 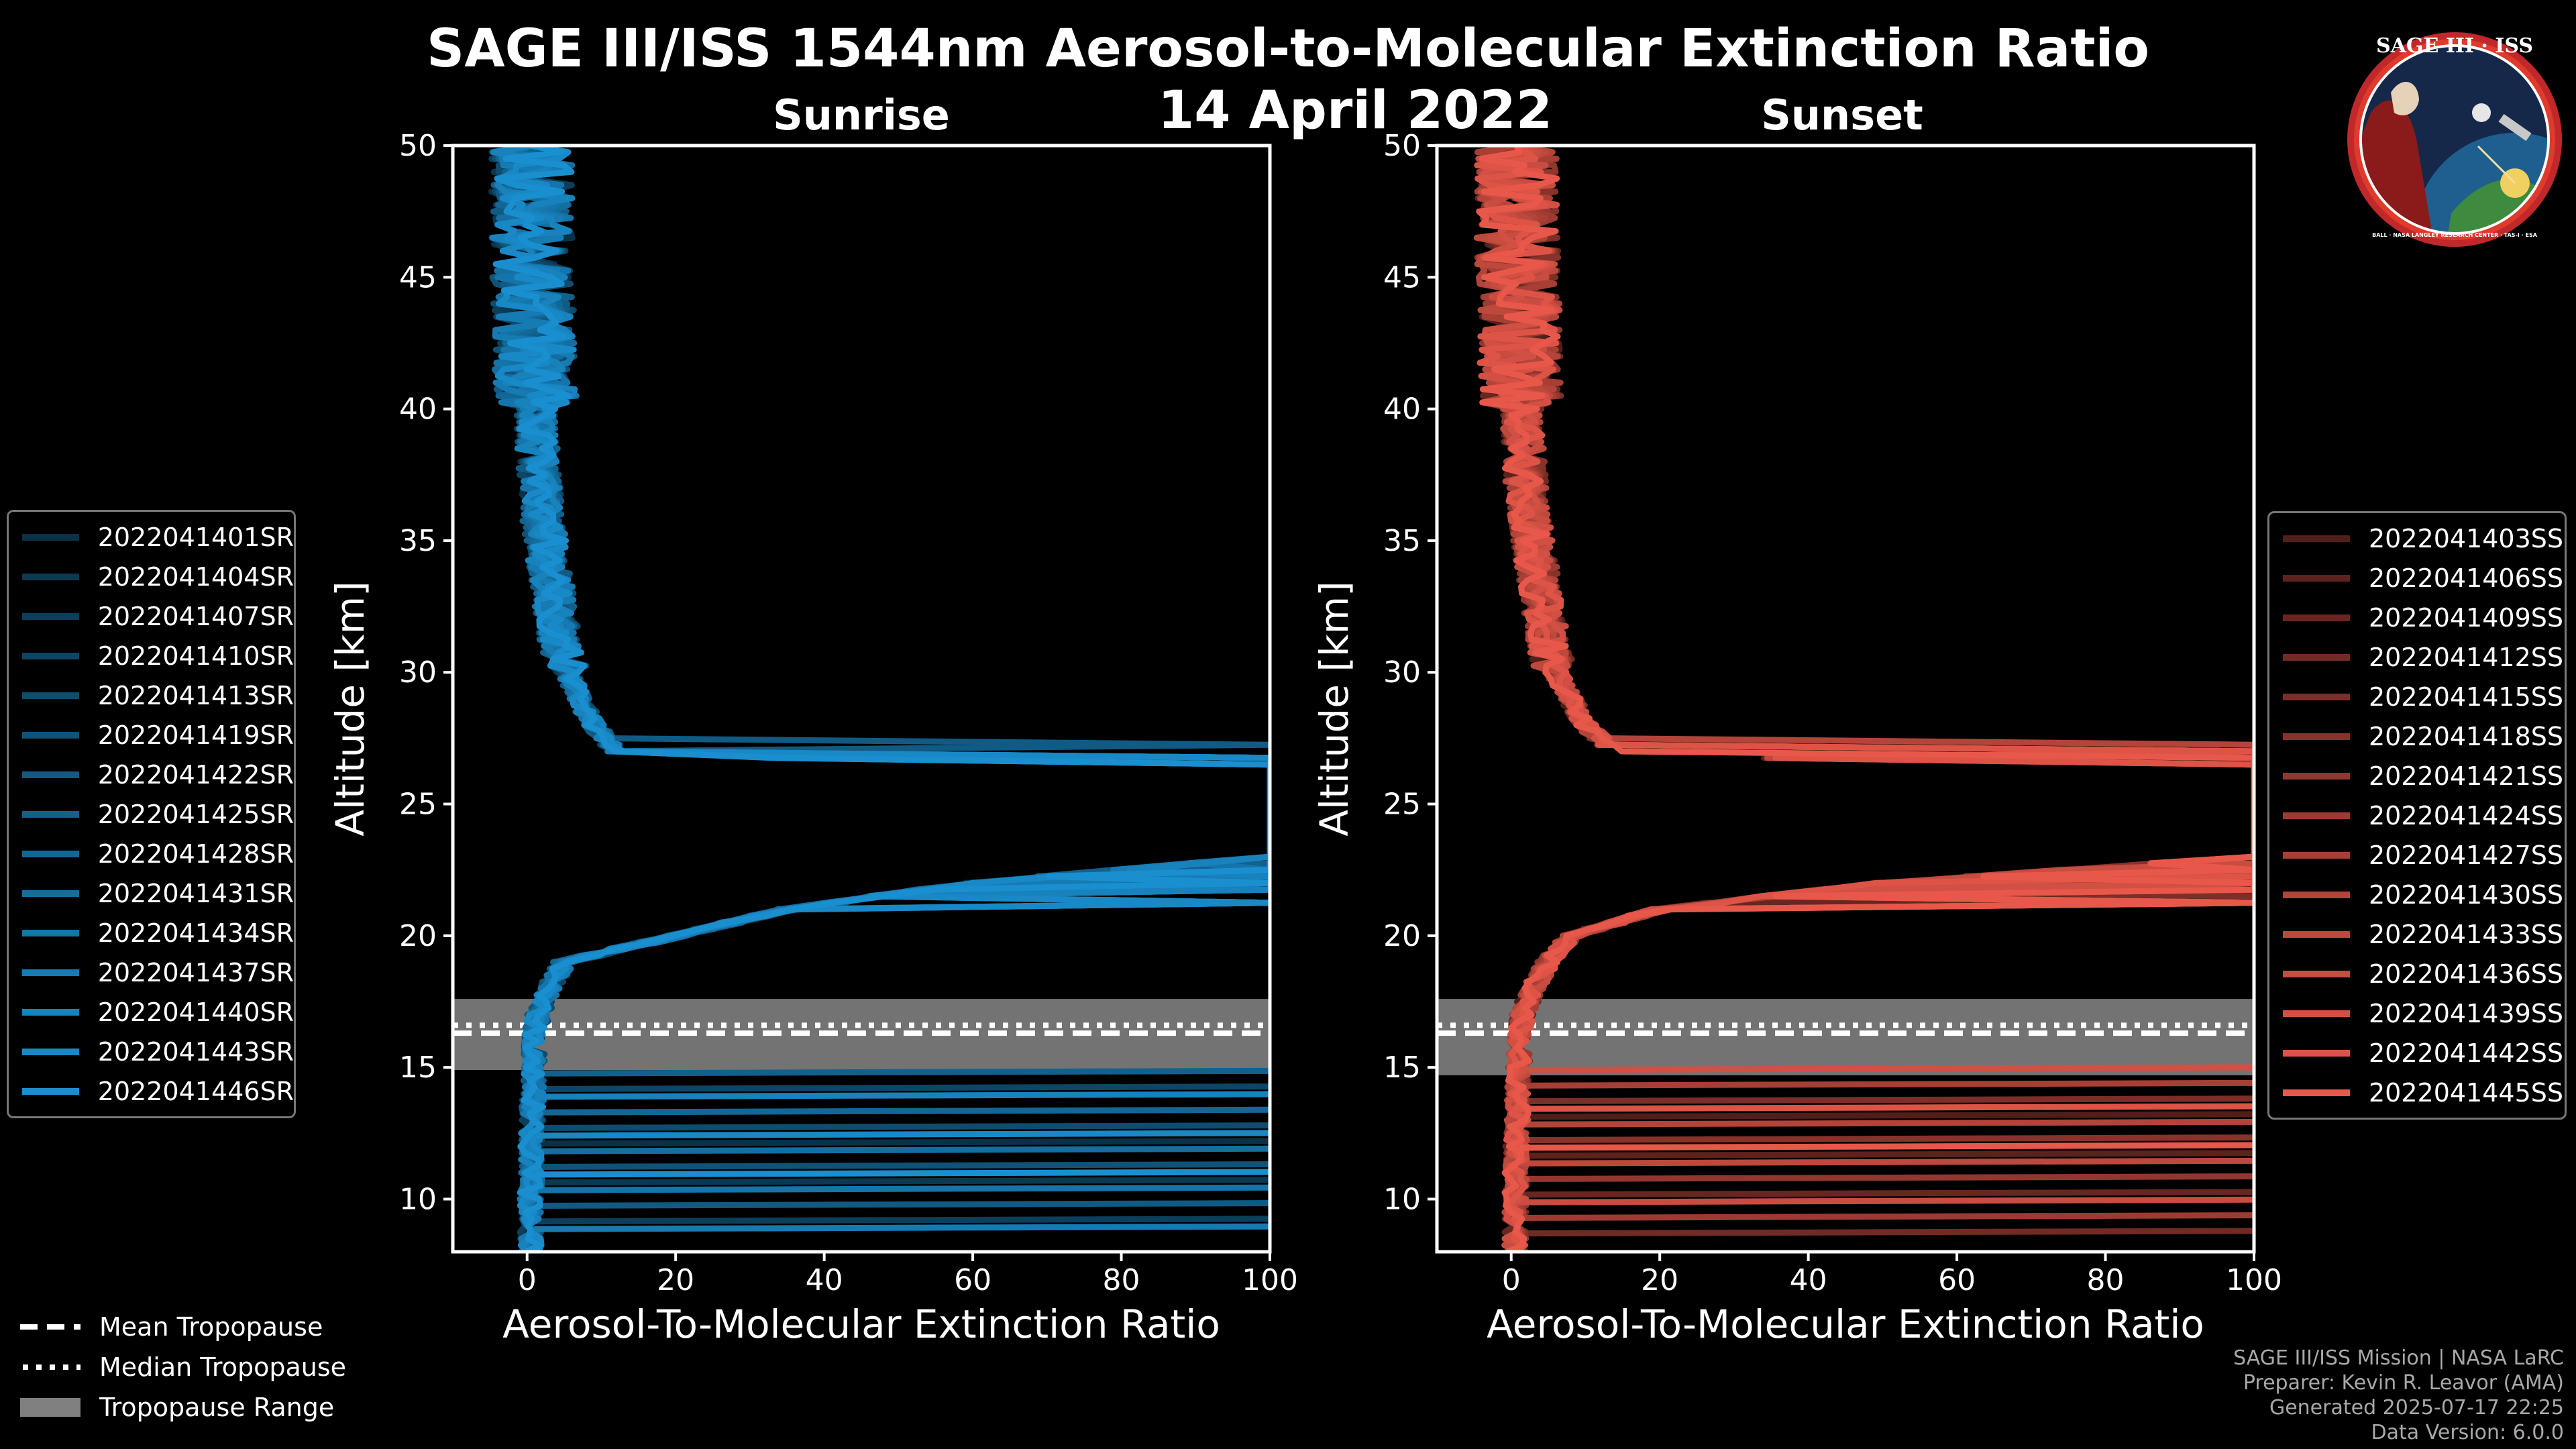 I want to click on range-patch-icon, so click(x=50, y=1407).